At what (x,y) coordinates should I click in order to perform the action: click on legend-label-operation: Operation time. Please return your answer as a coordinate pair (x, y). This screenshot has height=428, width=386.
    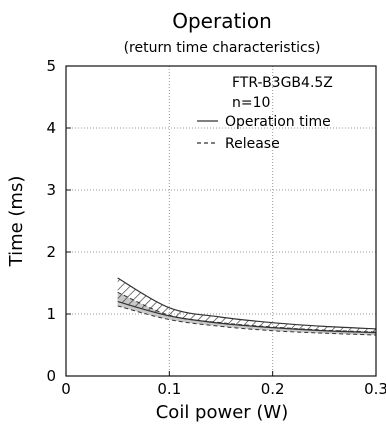
    Looking at the image, I should click on (278, 122).